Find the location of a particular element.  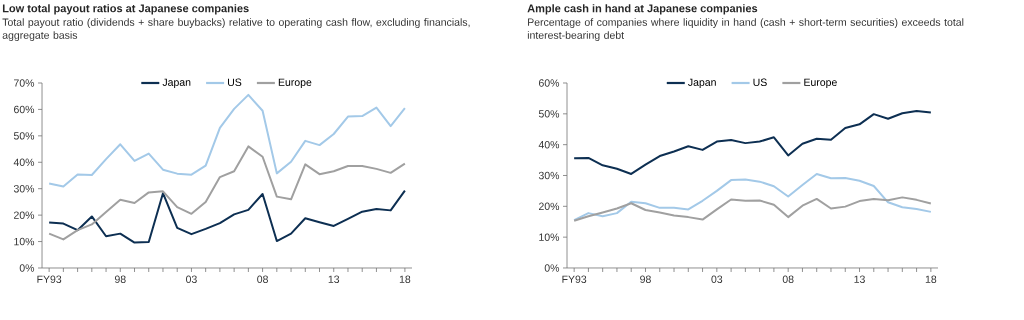

chart-subtitle: Total payout ratio (dividends + share buybacks) relative to operating cash flow, excluding financials, aggregate basis is located at coordinates (236, 29).